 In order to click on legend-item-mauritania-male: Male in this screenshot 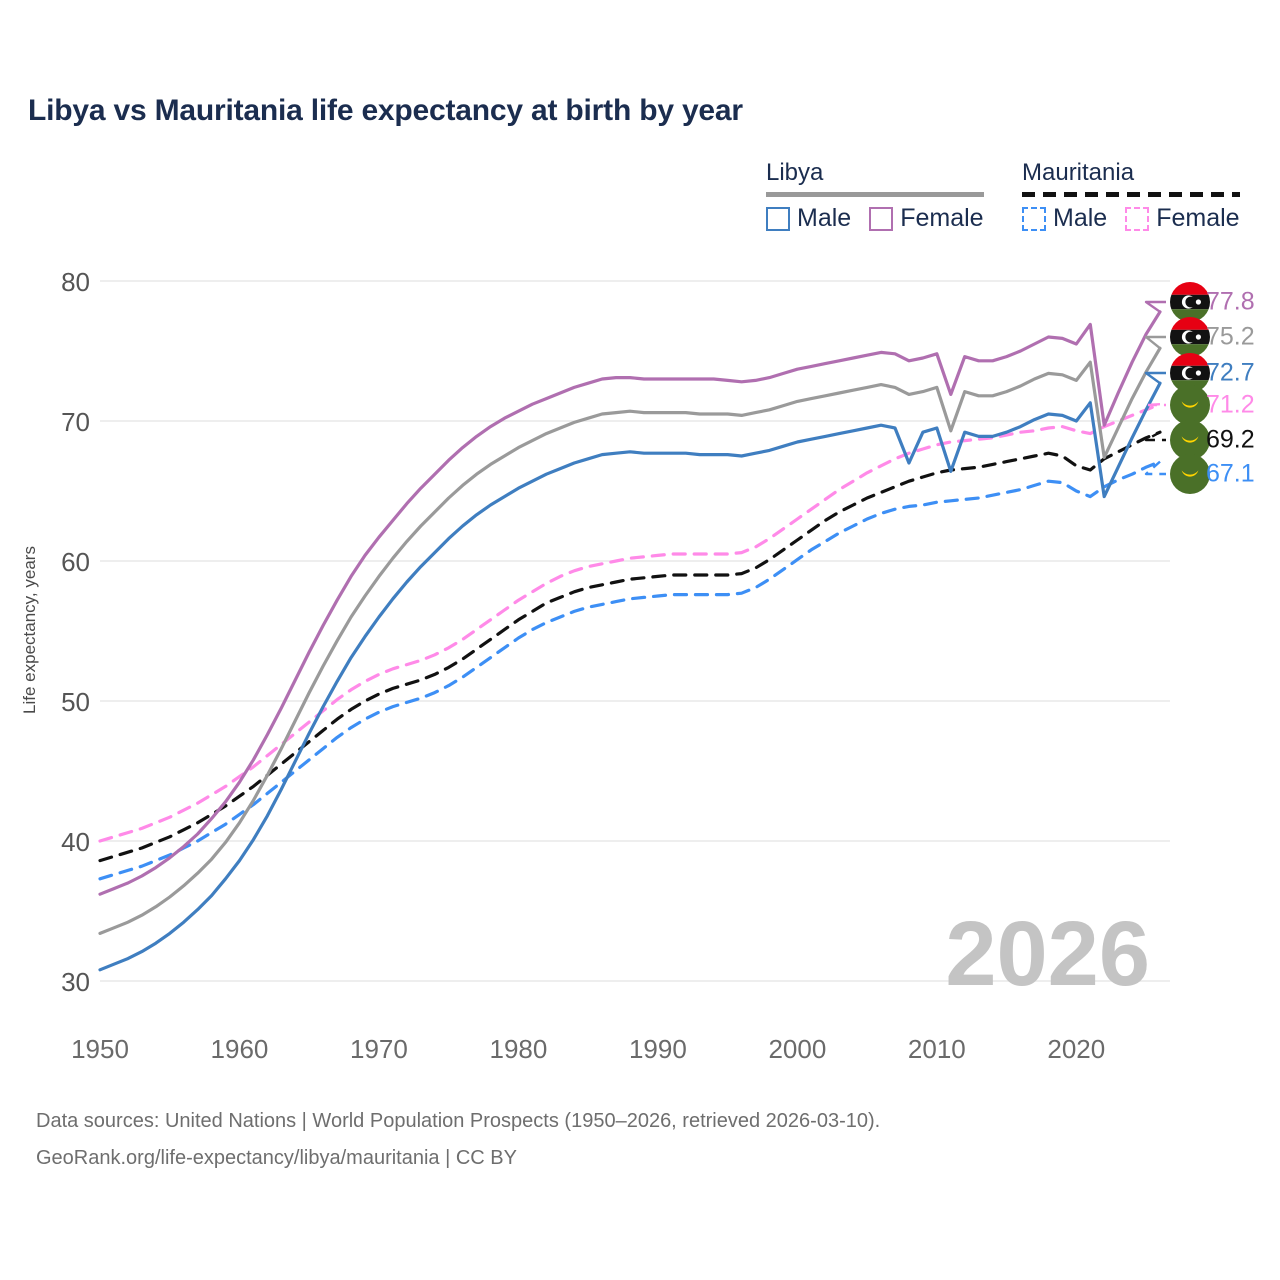, I will do `click(1064, 218)`.